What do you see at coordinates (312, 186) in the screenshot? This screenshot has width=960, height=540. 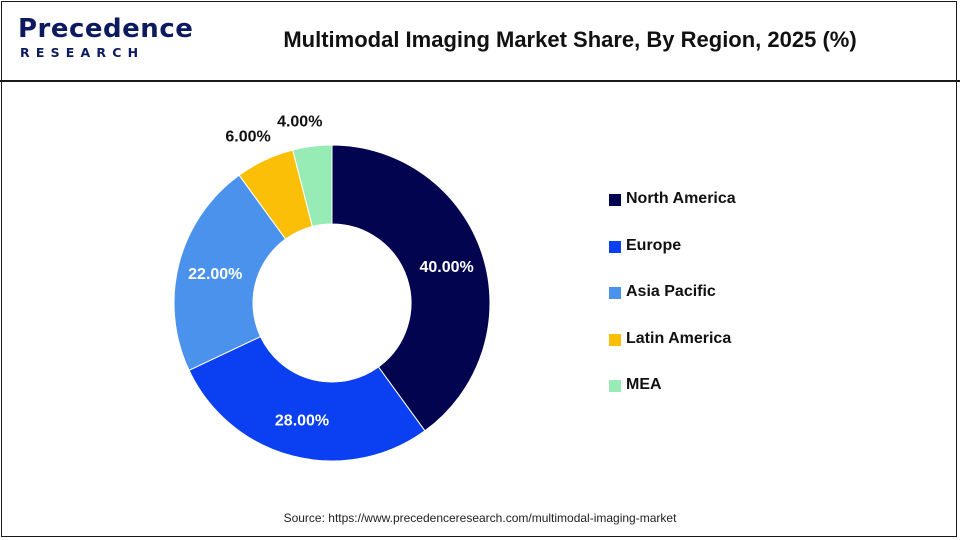 I see `slice-mea` at bounding box center [312, 186].